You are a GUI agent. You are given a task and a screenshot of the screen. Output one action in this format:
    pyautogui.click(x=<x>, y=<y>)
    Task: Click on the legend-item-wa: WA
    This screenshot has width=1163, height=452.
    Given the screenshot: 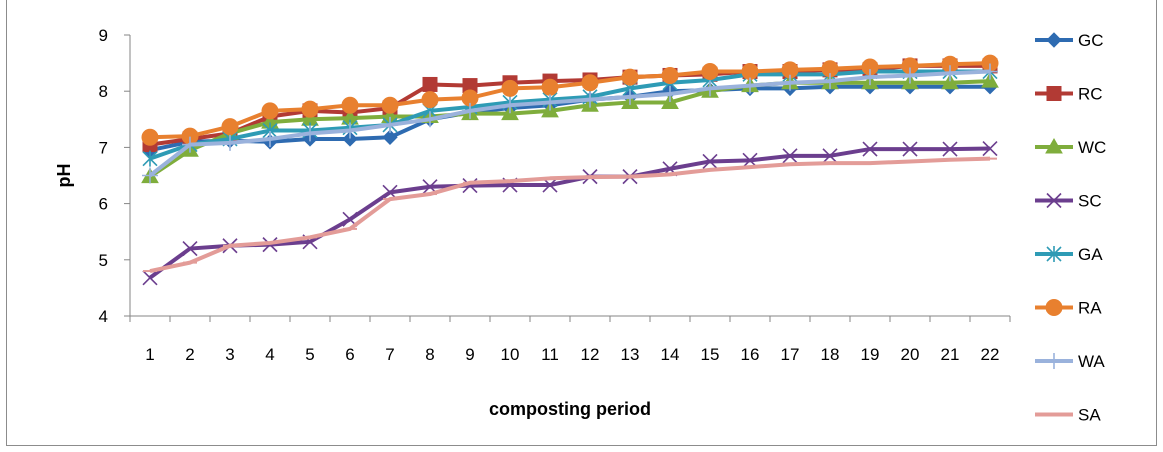 What is the action you would take?
    pyautogui.click(x=1070, y=361)
    